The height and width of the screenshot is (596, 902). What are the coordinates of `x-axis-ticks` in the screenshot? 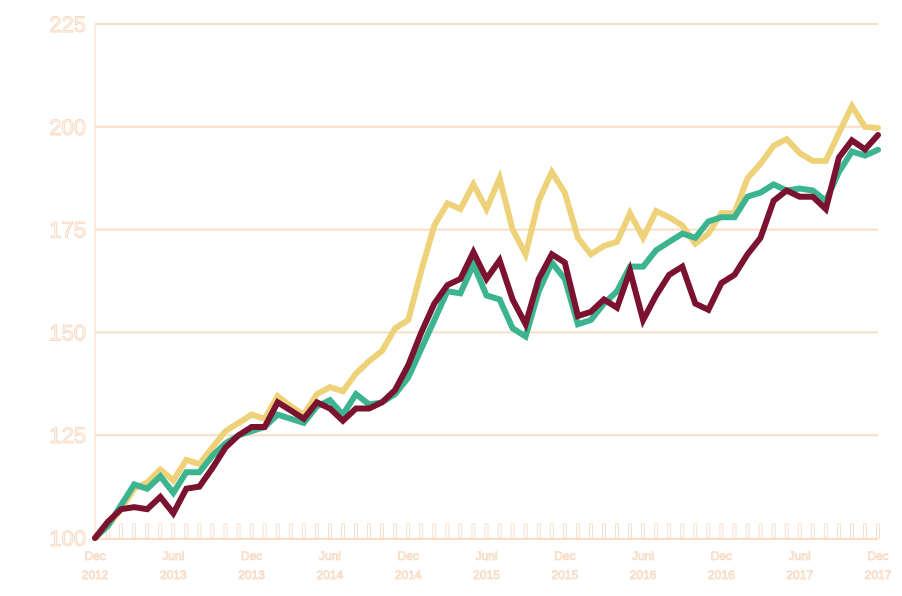 It's located at (493, 531).